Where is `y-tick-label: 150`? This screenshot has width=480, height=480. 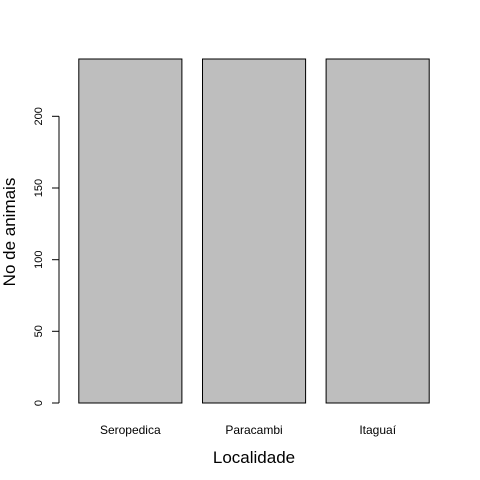 y-tick-label: 150 is located at coordinates (39, 188).